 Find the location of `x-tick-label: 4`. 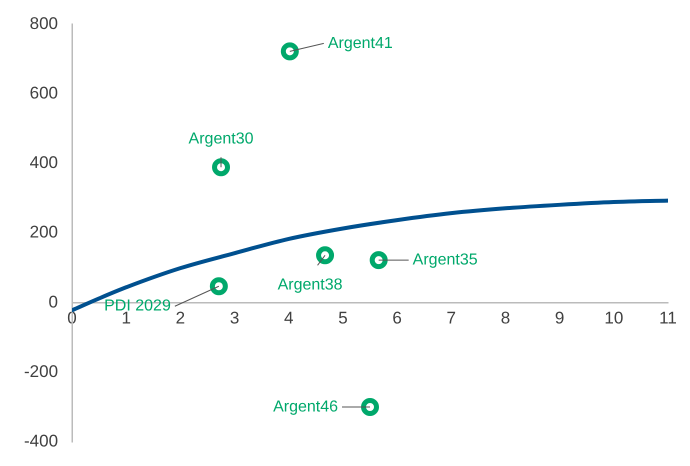

x-tick-label: 4 is located at coordinates (289, 318).